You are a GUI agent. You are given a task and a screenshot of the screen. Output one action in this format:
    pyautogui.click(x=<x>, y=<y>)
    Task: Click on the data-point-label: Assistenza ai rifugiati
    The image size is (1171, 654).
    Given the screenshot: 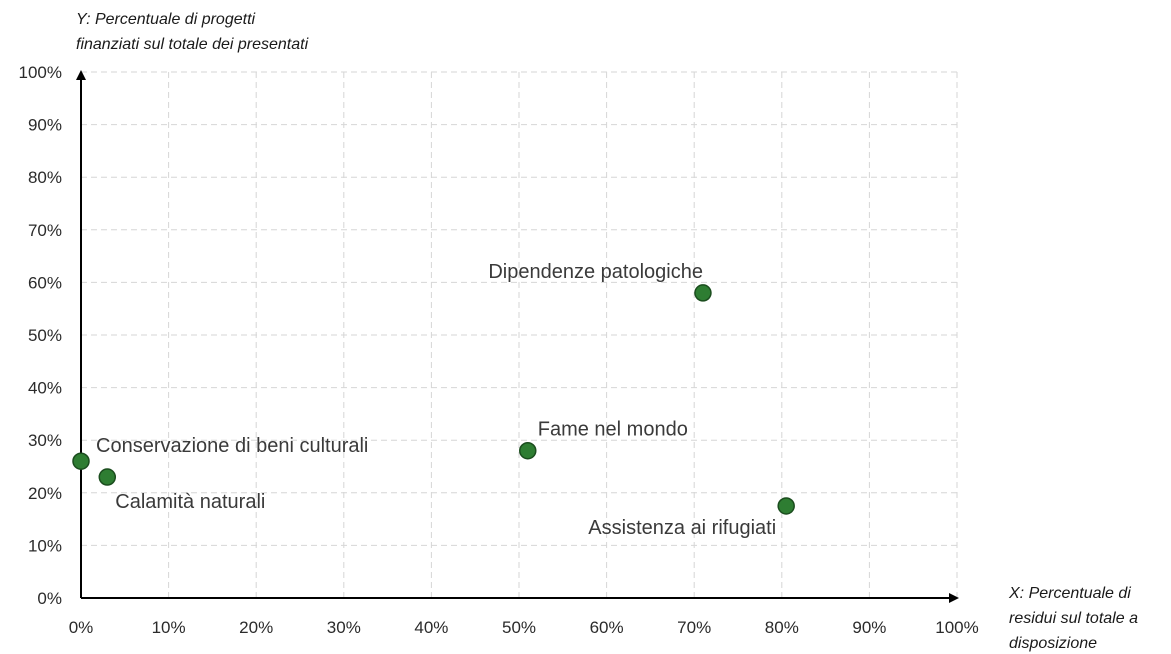 What is the action you would take?
    pyautogui.click(x=682, y=528)
    